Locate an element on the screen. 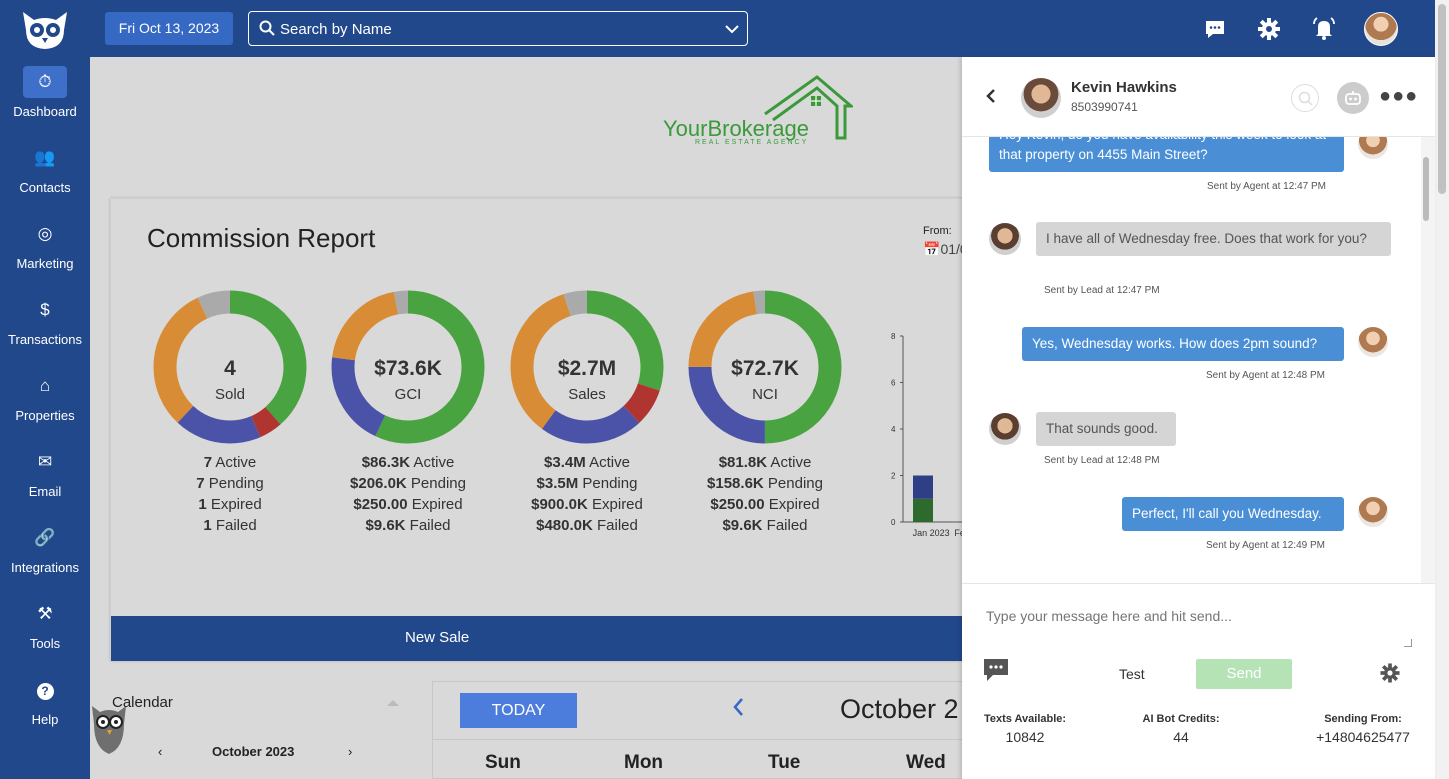 This screenshot has height=779, width=1449. from-date: 📅01/0 is located at coordinates (945, 249).